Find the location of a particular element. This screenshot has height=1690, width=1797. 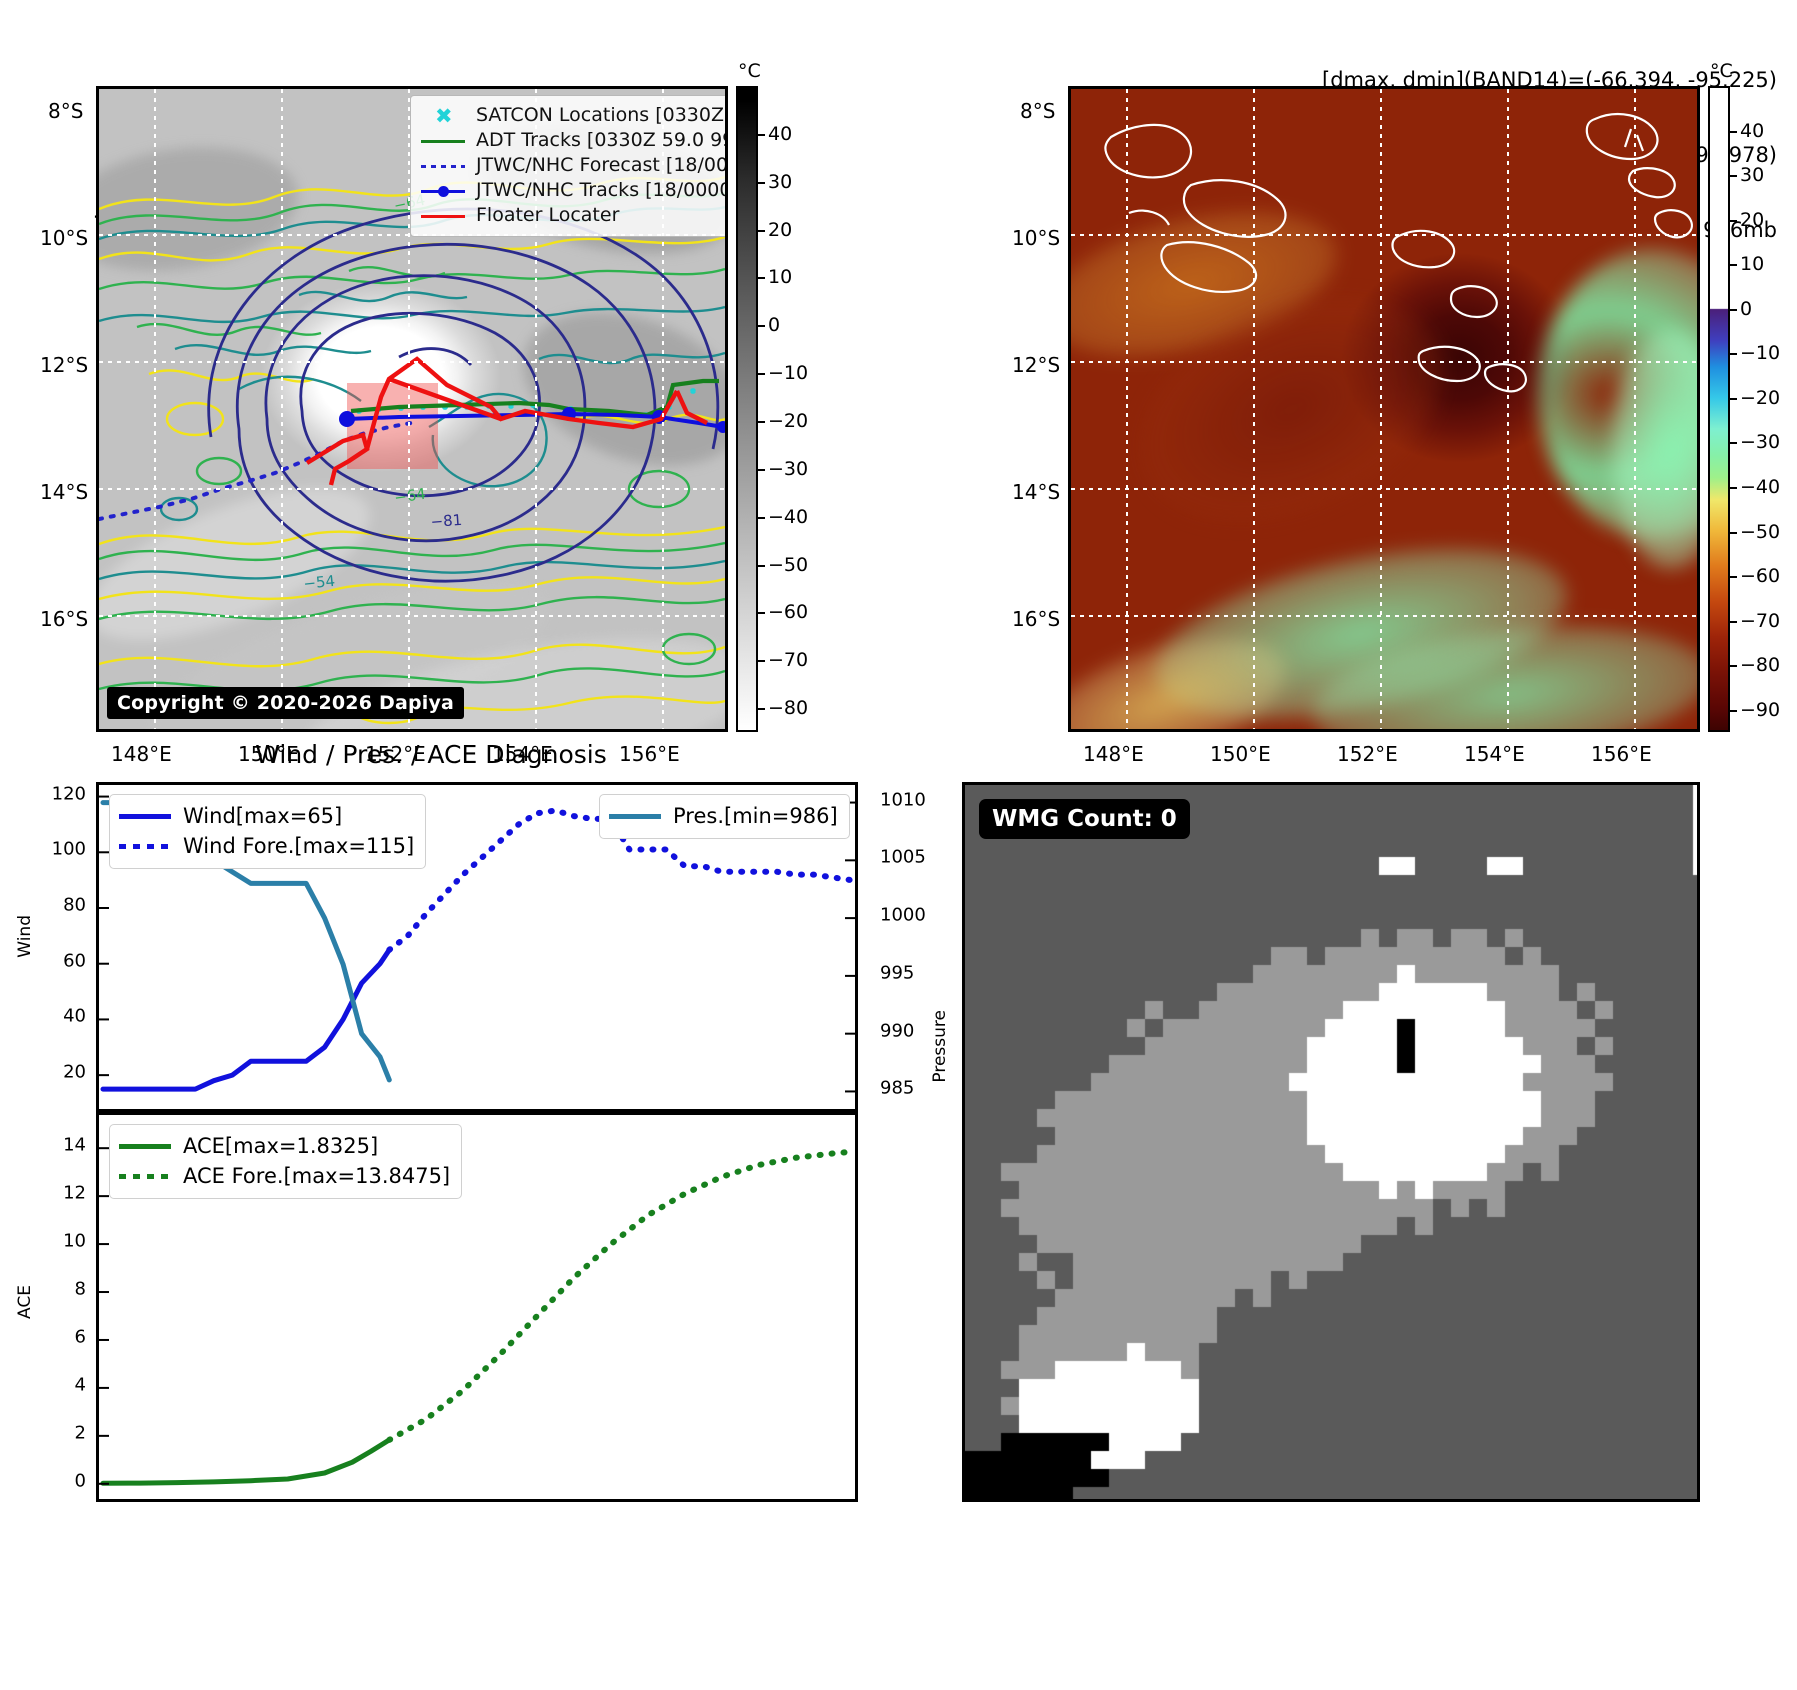

lat-tick-10s: 10°S is located at coordinates (64, 238).